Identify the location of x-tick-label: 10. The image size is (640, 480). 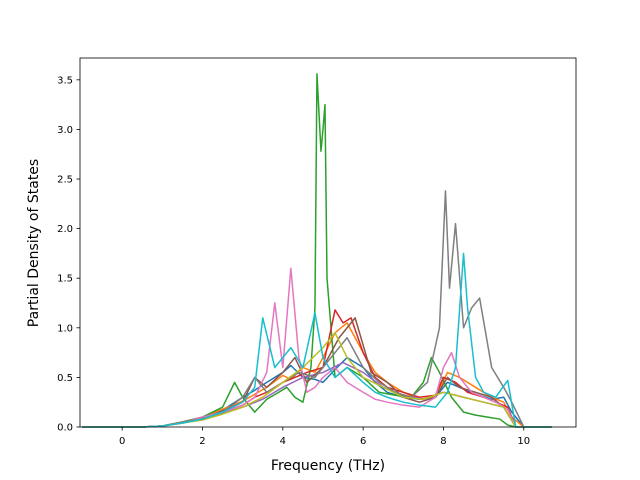
(523, 441).